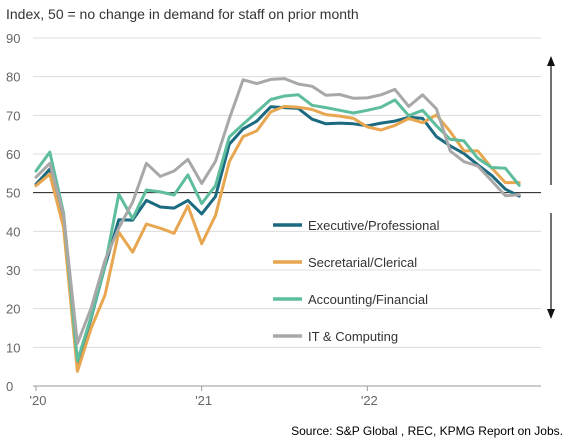 This screenshot has width=569, height=443. What do you see at coordinates (362, 262) in the screenshot?
I see `legend-entry: Secretarial/Clerical` at bounding box center [362, 262].